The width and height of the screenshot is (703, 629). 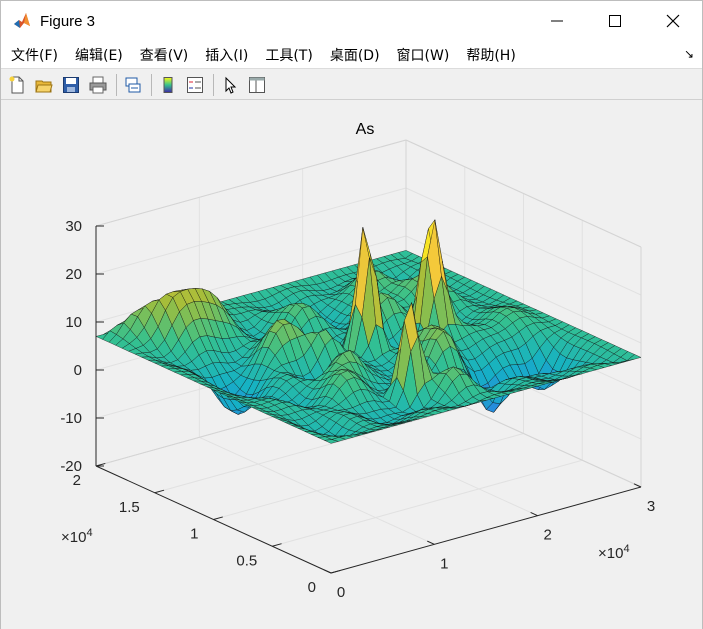 What do you see at coordinates (365, 129) in the screenshot?
I see `plot-title: As` at bounding box center [365, 129].